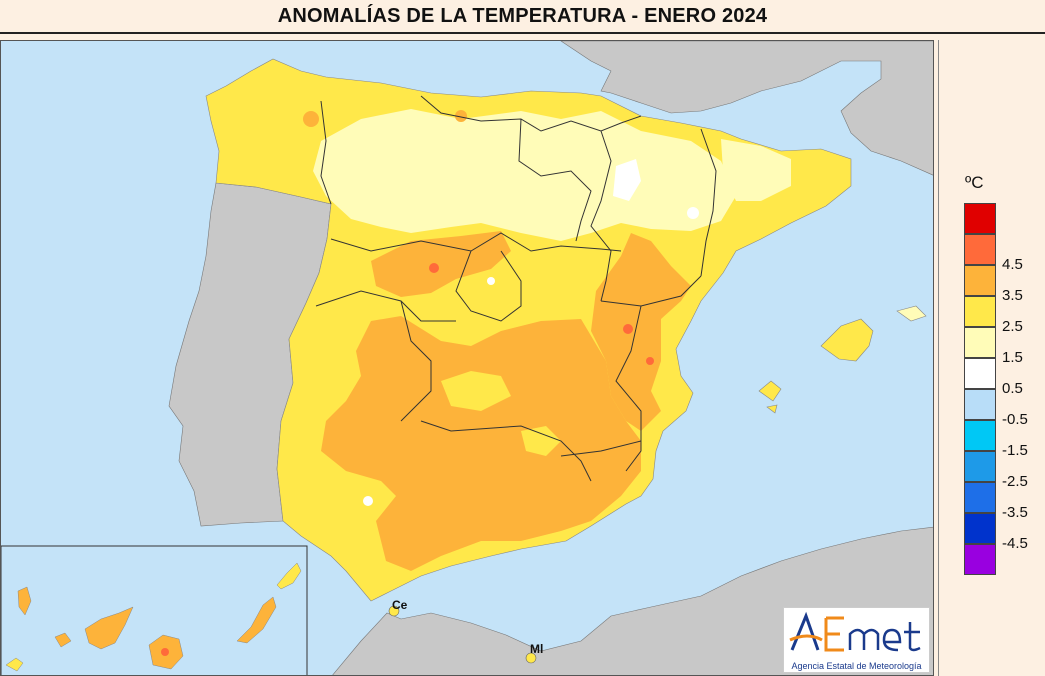  What do you see at coordinates (856, 666) in the screenshot?
I see `aemet-logo-subtitle: Agencia Estatal de Meteorología` at bounding box center [856, 666].